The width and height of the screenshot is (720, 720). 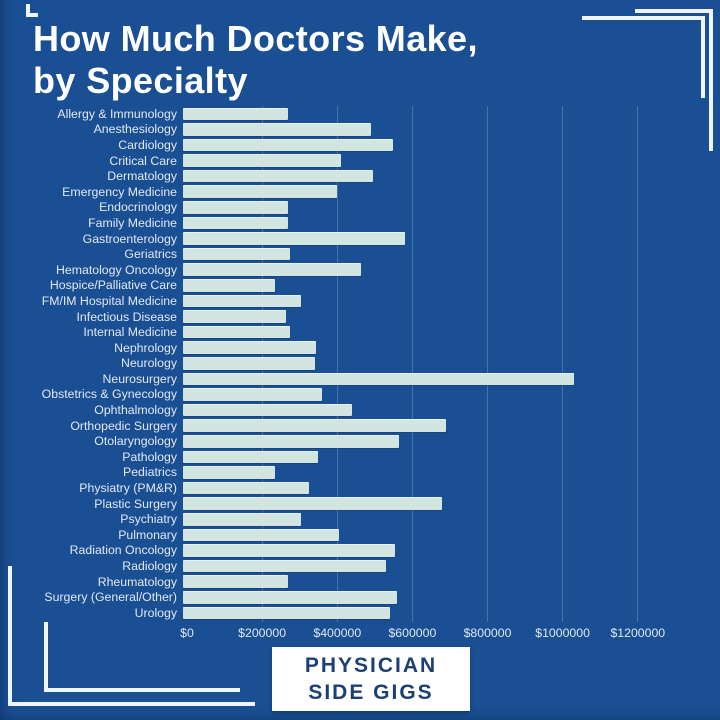 What do you see at coordinates (643, 18) in the screenshot?
I see `corner-bracket-top-right-icon` at bounding box center [643, 18].